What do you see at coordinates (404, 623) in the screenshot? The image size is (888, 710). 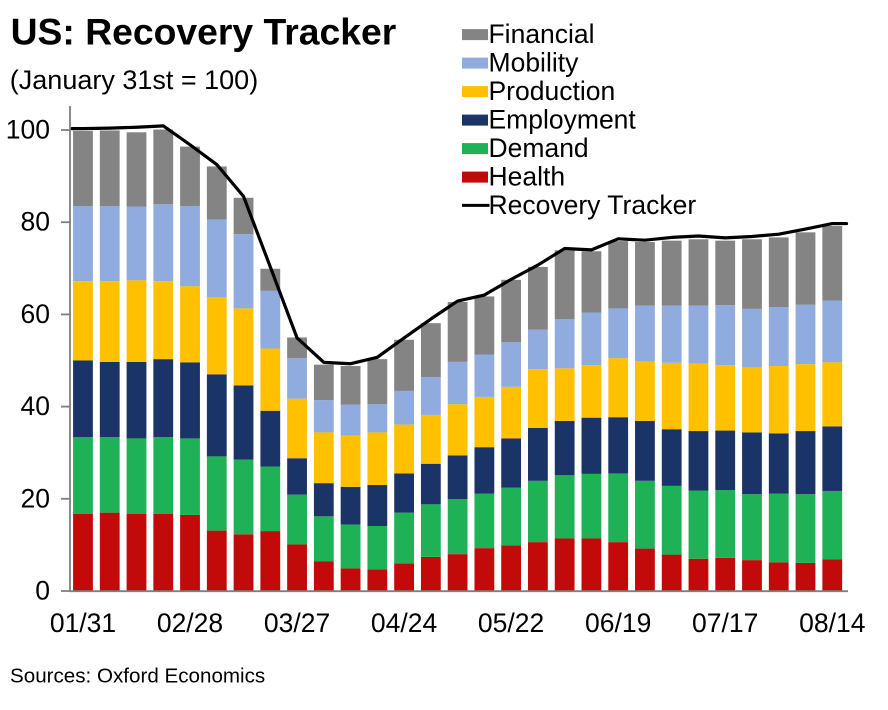 I see `svg-text: 04/24` at bounding box center [404, 623].